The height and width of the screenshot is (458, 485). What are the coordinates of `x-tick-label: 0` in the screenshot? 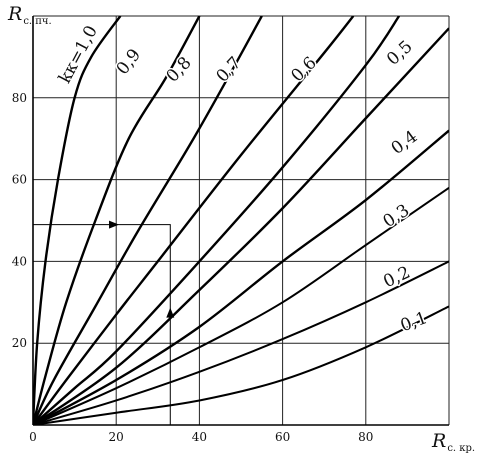 It's located at (33, 437).